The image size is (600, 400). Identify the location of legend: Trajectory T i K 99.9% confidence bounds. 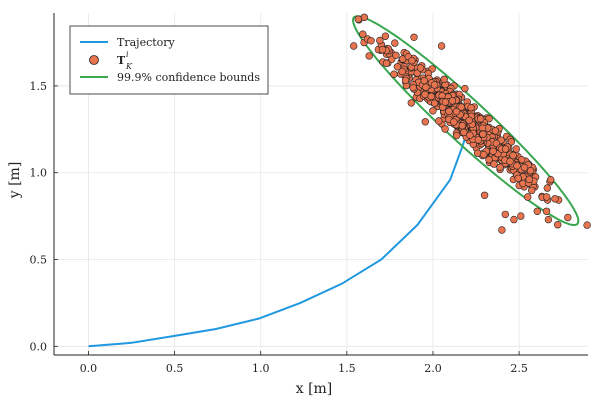
(169, 60).